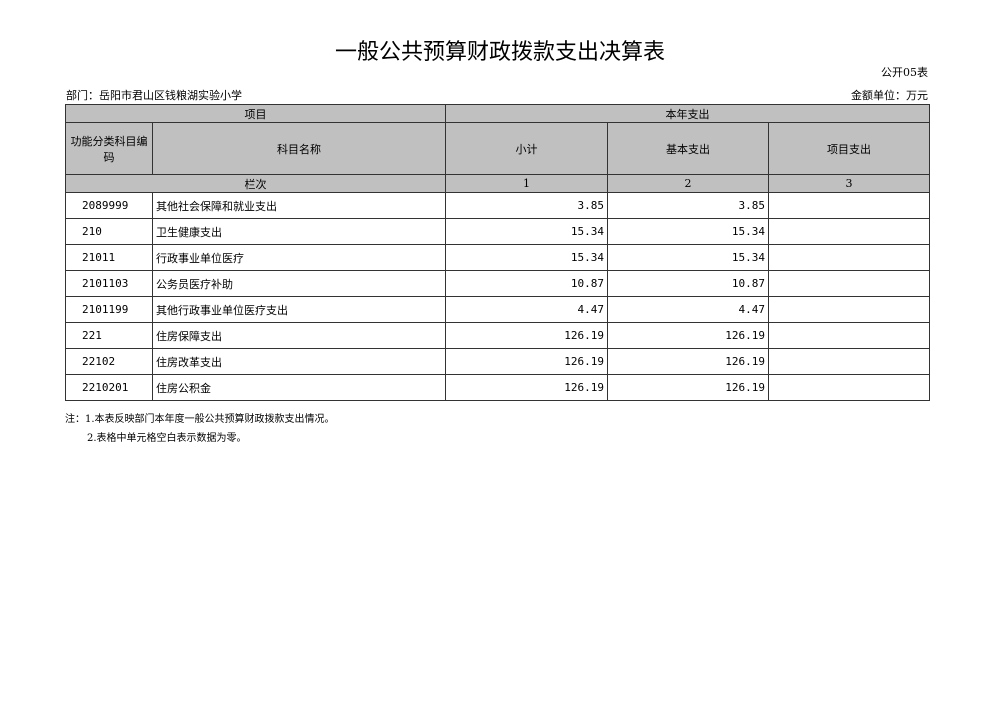 The height and width of the screenshot is (706, 1000). Describe the element at coordinates (299, 148) in the screenshot. I see `header-name: 科目名称` at that location.